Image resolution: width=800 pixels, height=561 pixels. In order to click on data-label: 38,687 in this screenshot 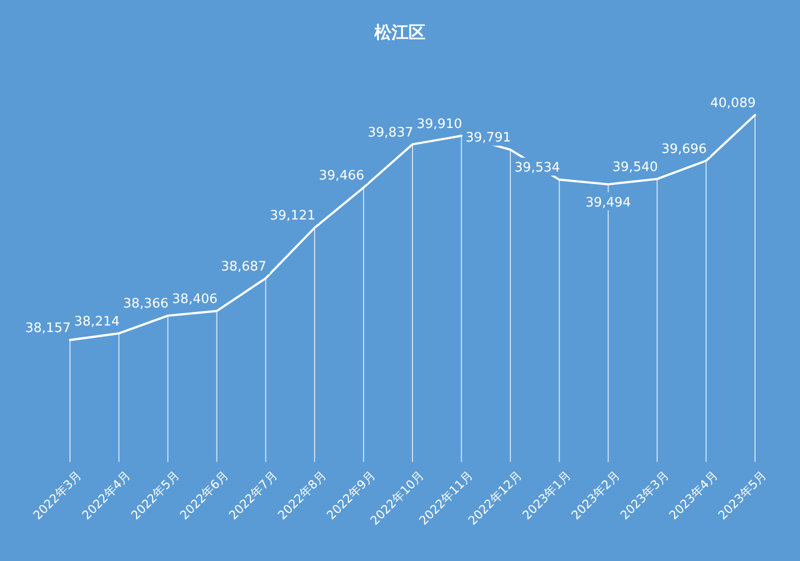, I will do `click(243, 266)`.